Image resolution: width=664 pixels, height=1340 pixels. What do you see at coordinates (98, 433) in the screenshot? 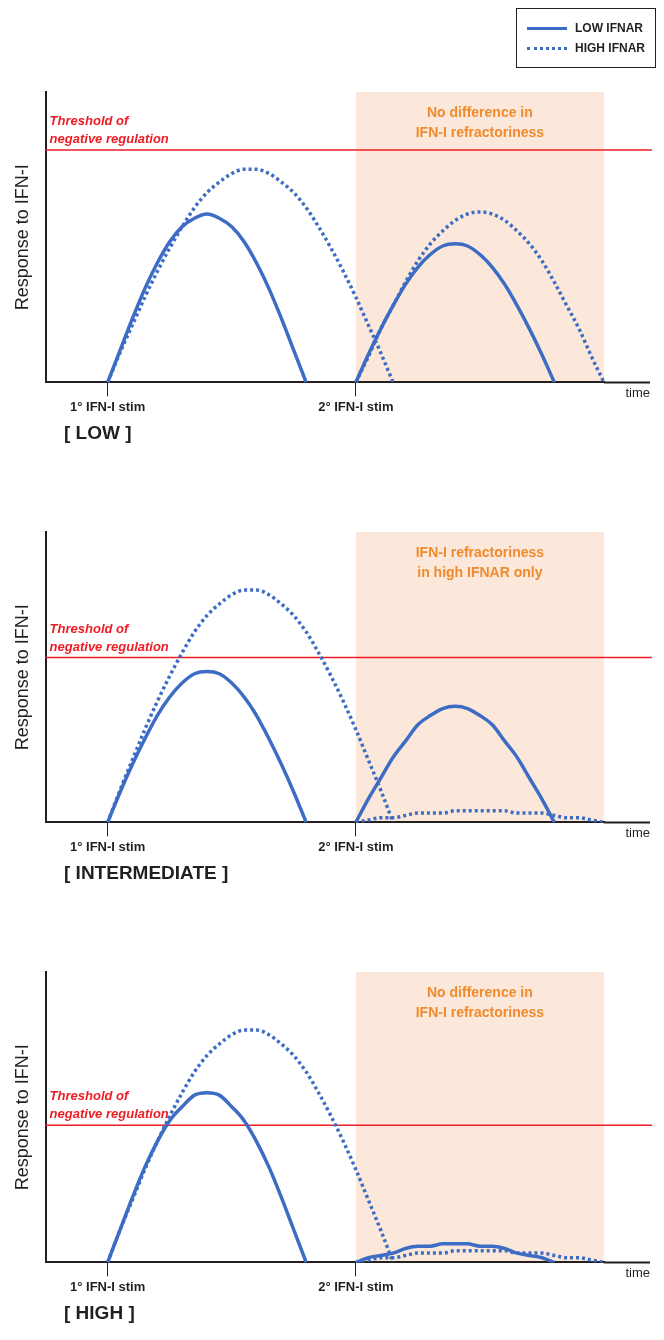
I see `text: [ LOW ]` at bounding box center [98, 433].